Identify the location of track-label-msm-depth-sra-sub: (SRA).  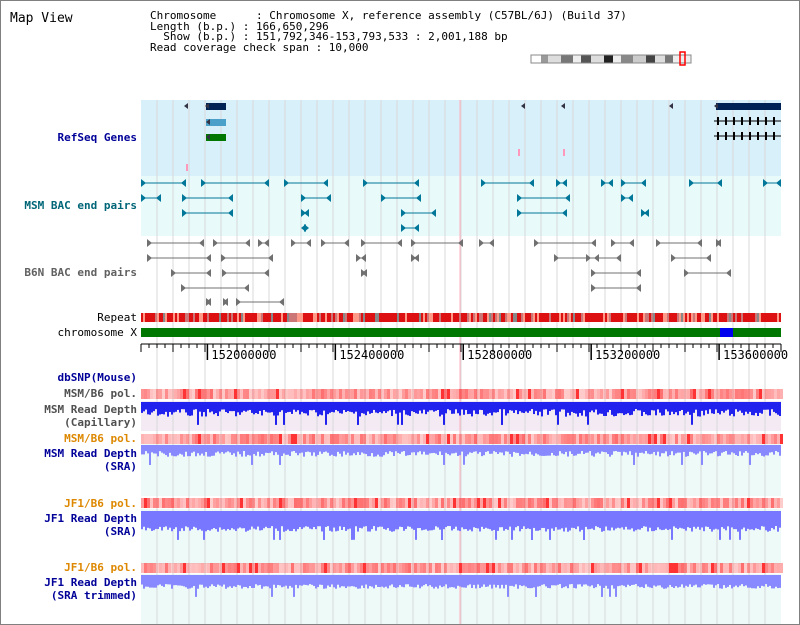
(120, 466).